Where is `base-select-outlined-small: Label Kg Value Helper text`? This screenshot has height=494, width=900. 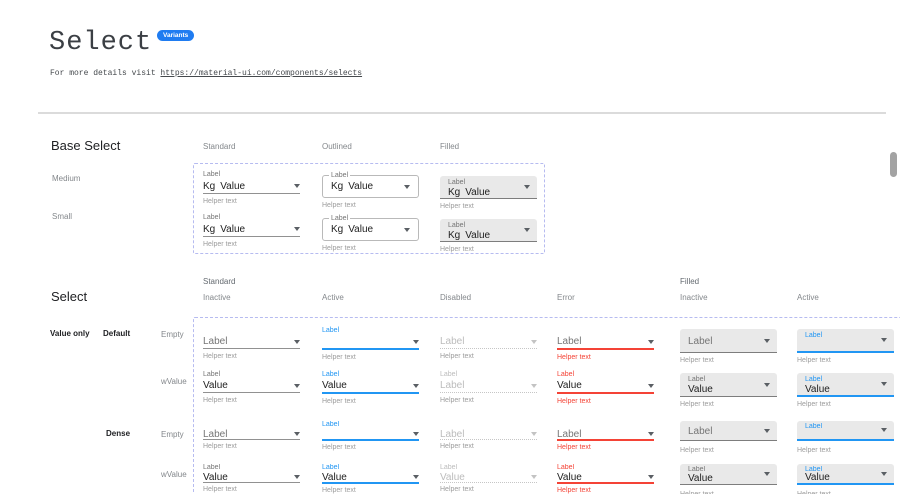 base-select-outlined-small: Label Kg Value Helper text is located at coordinates (370, 231).